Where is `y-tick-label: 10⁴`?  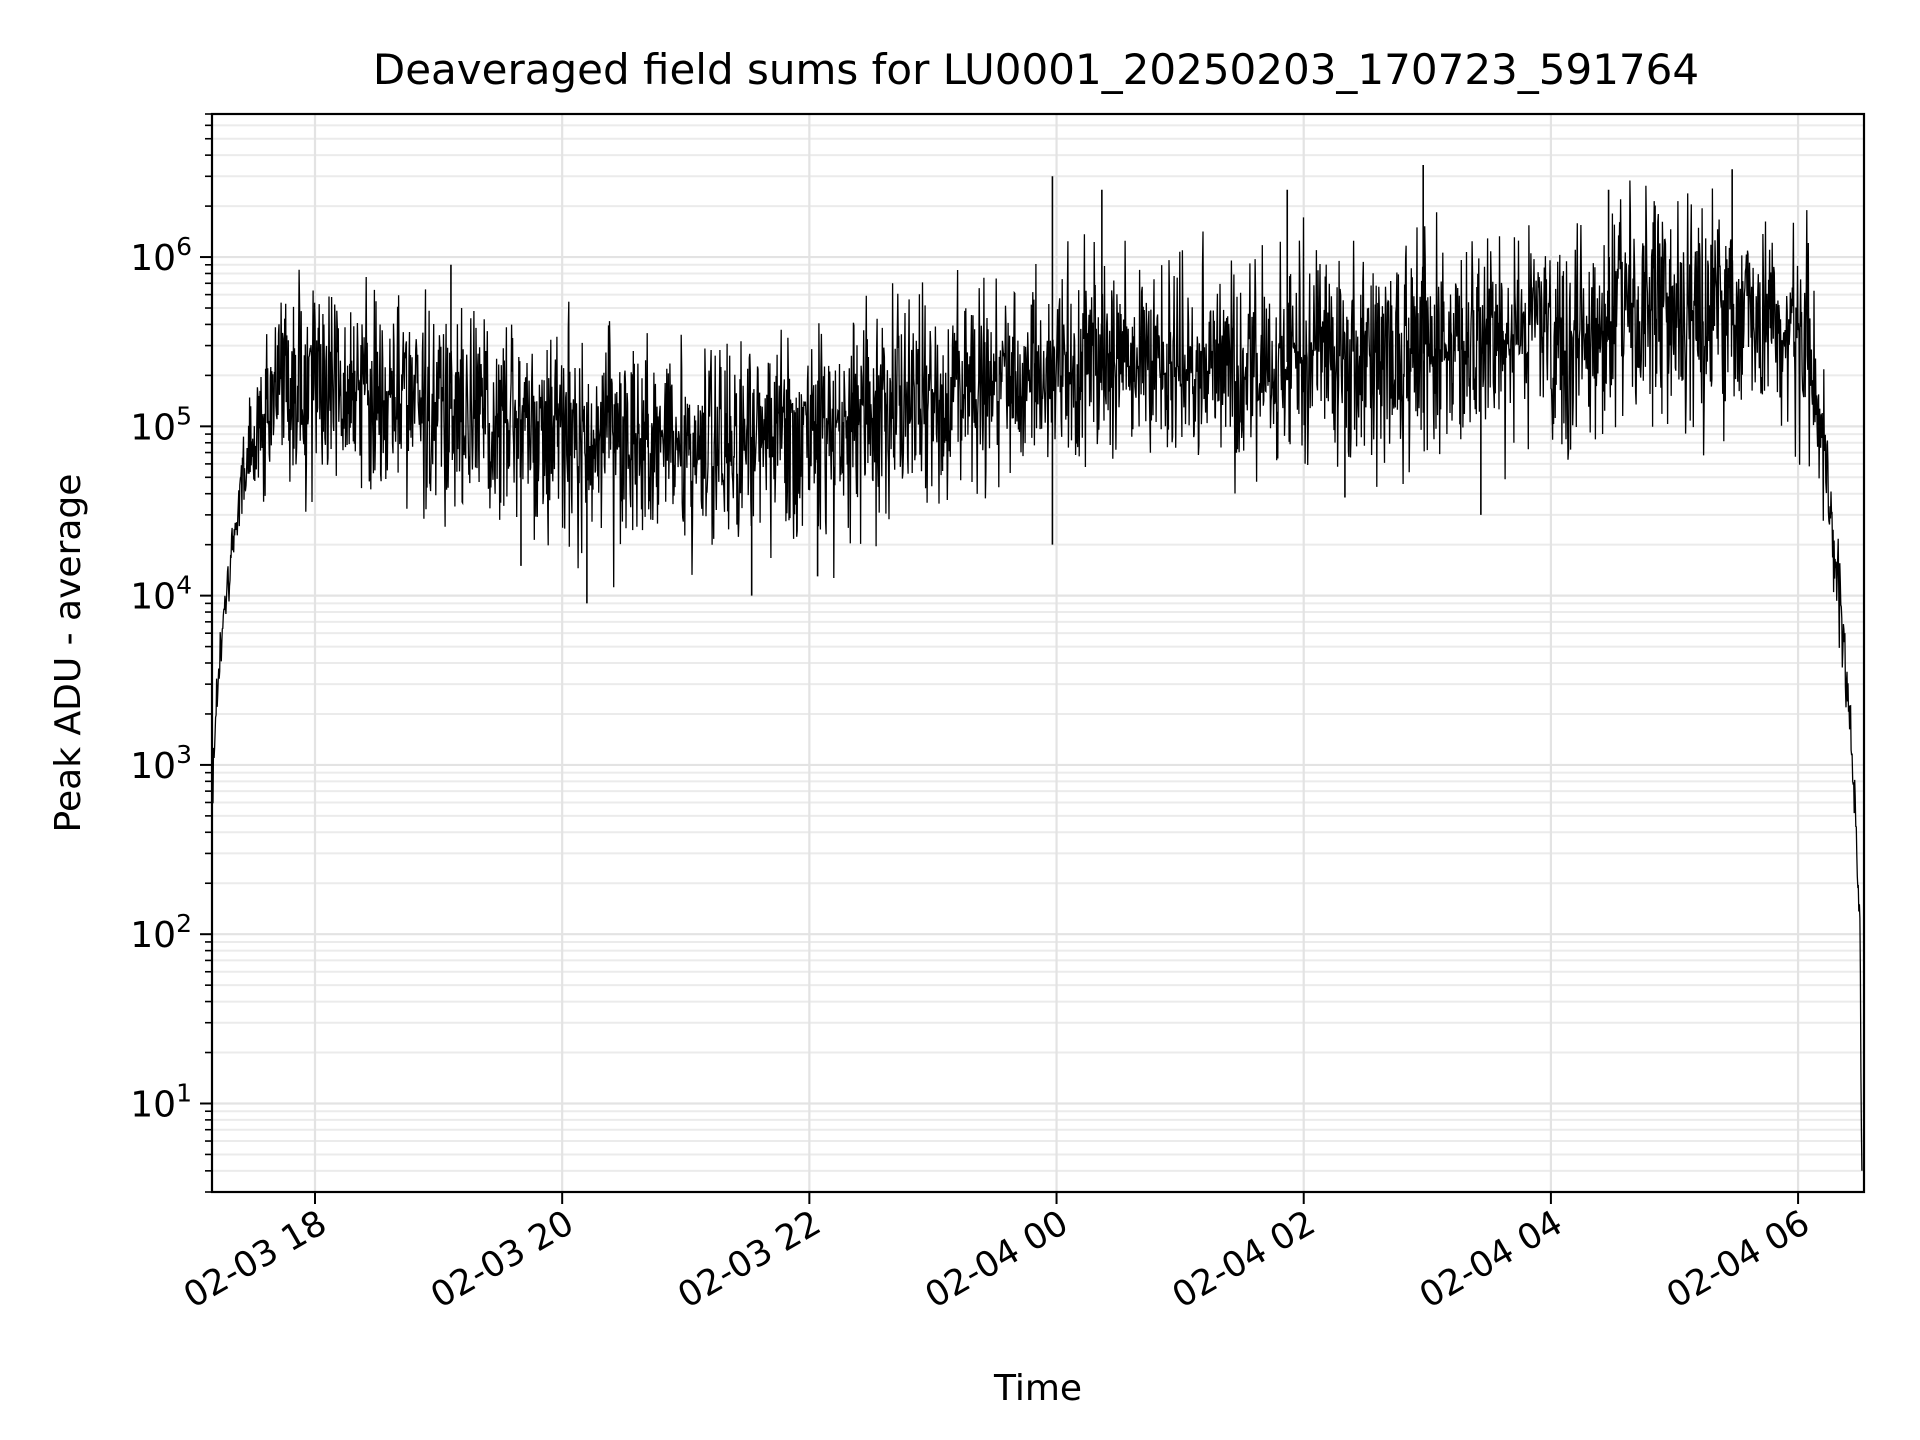 y-tick-label: 10⁴ is located at coordinates (161, 594).